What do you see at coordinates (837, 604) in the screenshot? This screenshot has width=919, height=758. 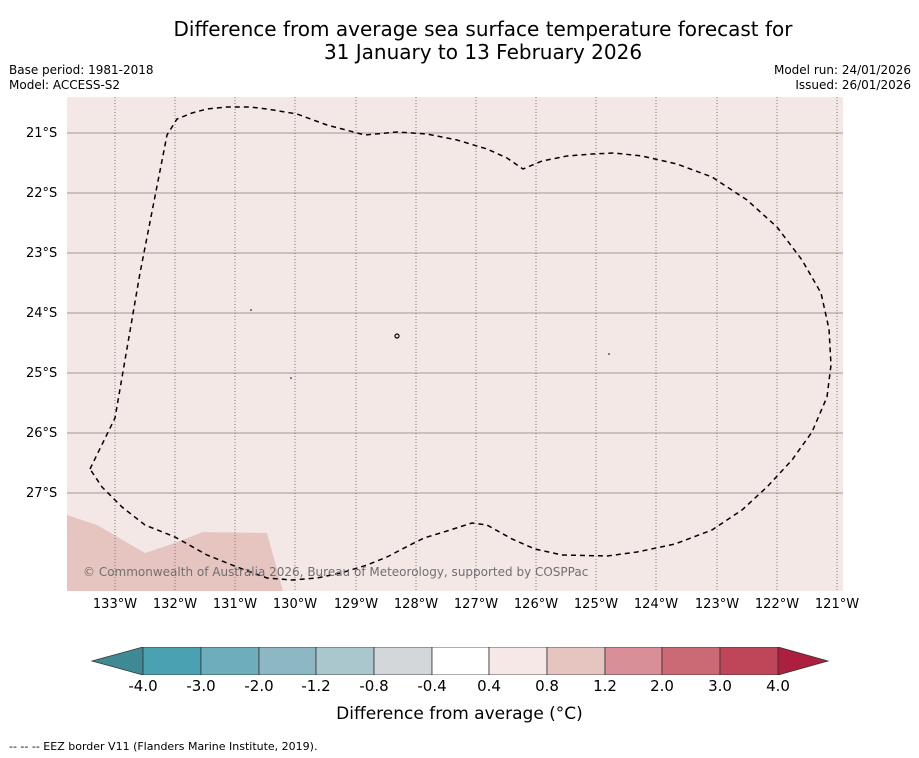 I see `lon-label-121w: 121°W` at bounding box center [837, 604].